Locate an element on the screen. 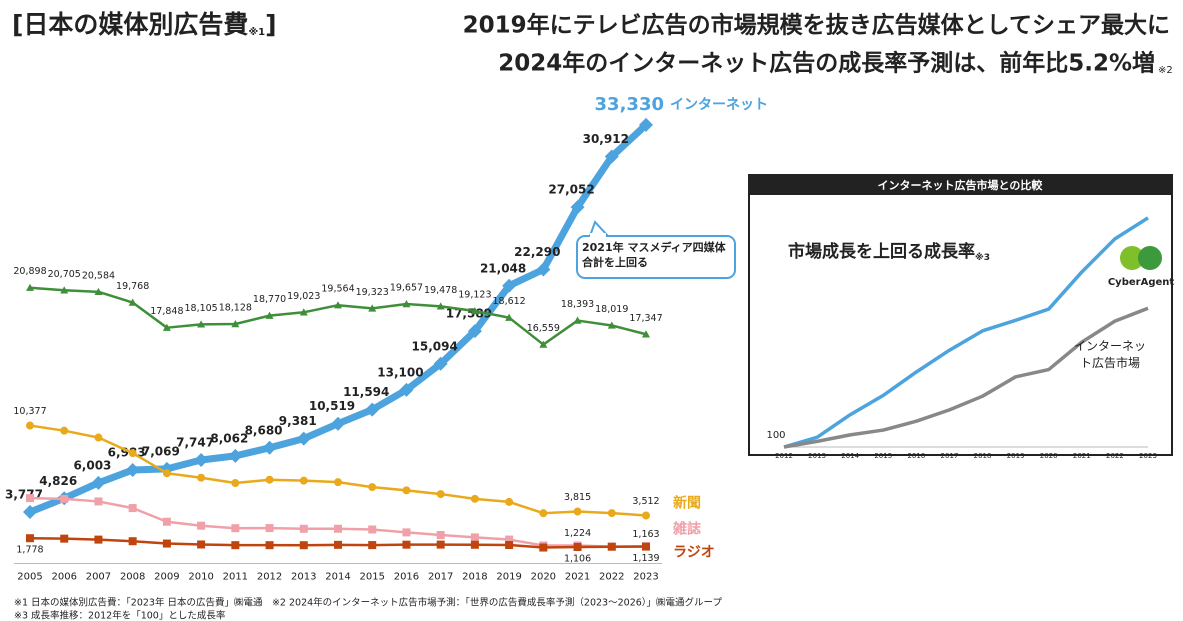  x-tick-label: 2011 is located at coordinates (235, 577).